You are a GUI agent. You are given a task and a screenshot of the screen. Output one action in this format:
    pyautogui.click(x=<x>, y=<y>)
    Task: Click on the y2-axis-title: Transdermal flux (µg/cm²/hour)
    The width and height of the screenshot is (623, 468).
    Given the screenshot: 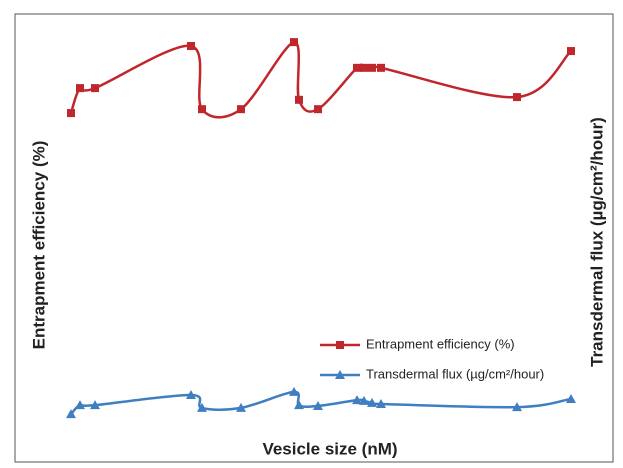 What is the action you would take?
    pyautogui.click(x=596, y=242)
    